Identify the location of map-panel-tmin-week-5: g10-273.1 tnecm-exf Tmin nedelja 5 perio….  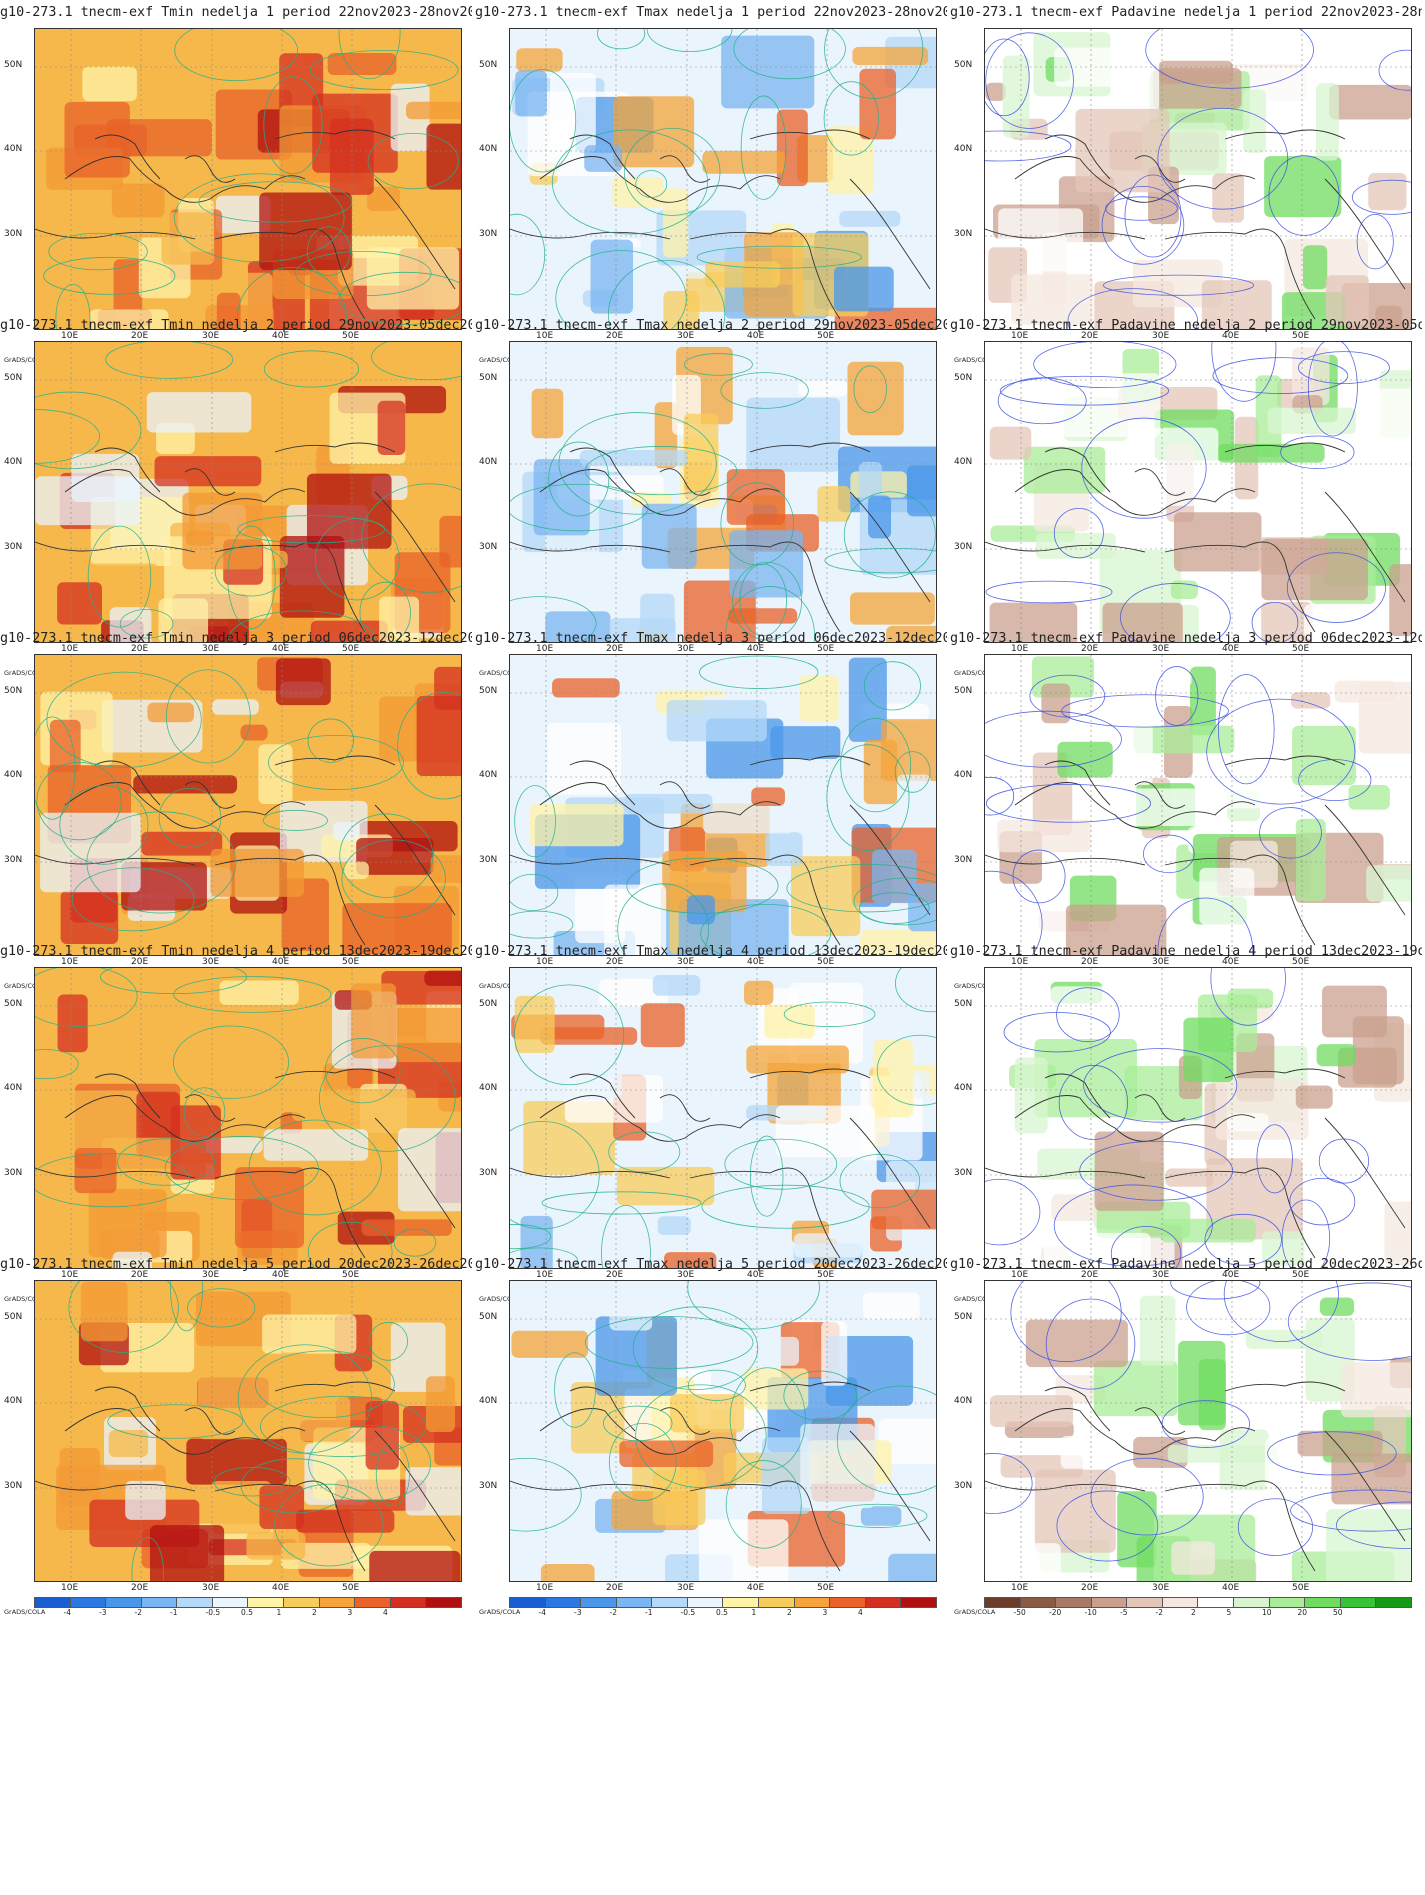
(237, 1441).